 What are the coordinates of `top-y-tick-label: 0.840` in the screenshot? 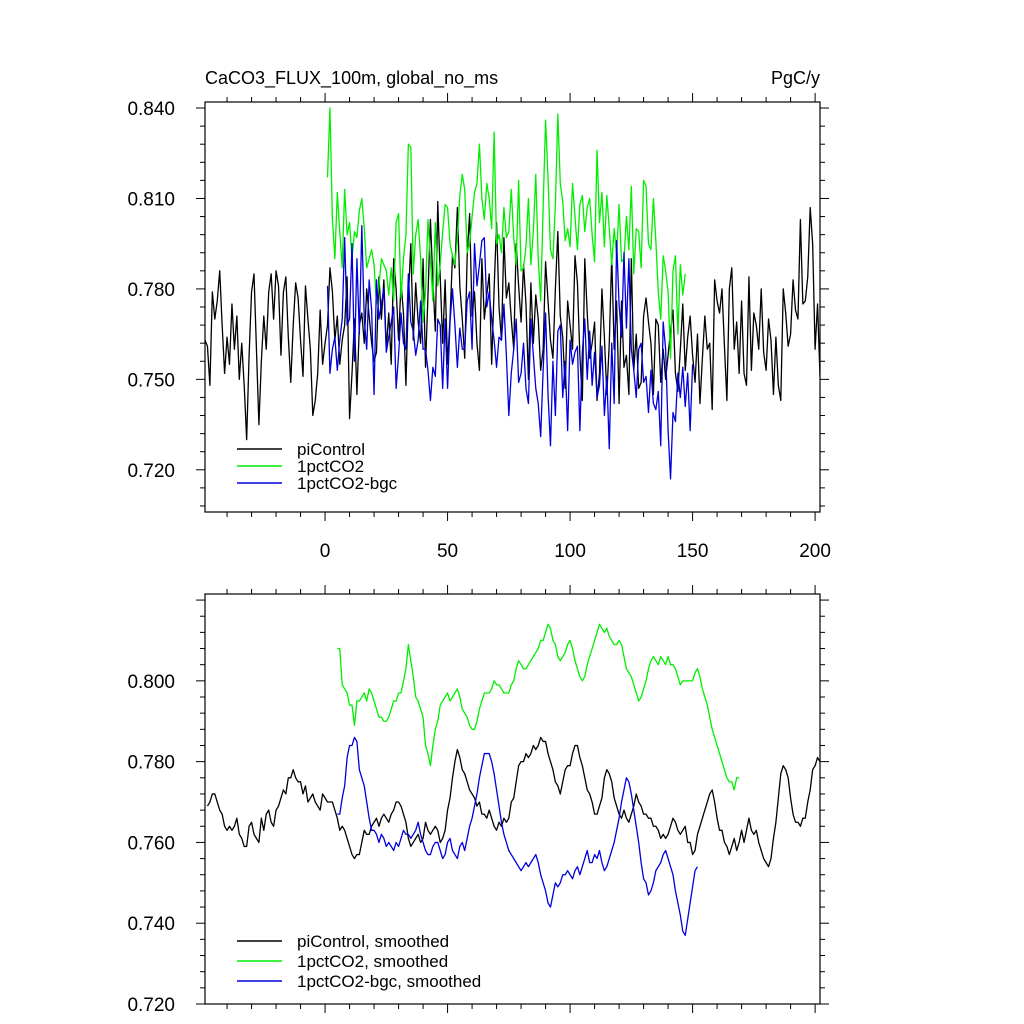 It's located at (151, 109).